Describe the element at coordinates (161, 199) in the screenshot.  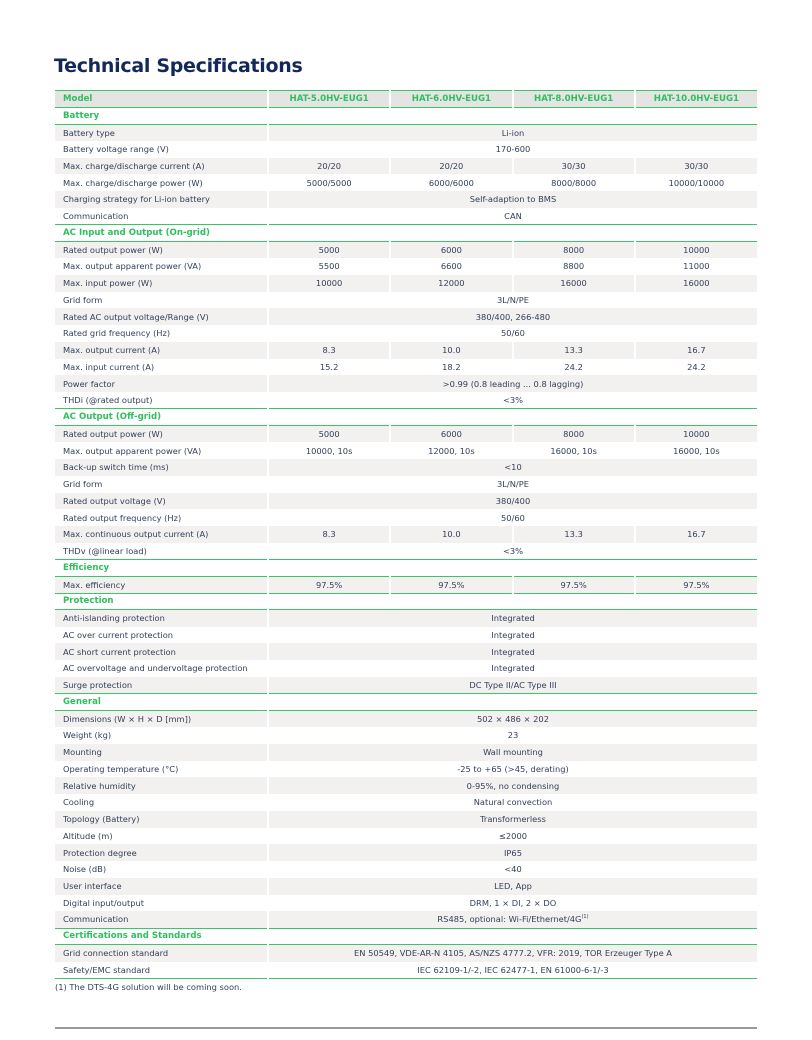
I see `row-label: Charging strategy for Li-ion battery` at that location.